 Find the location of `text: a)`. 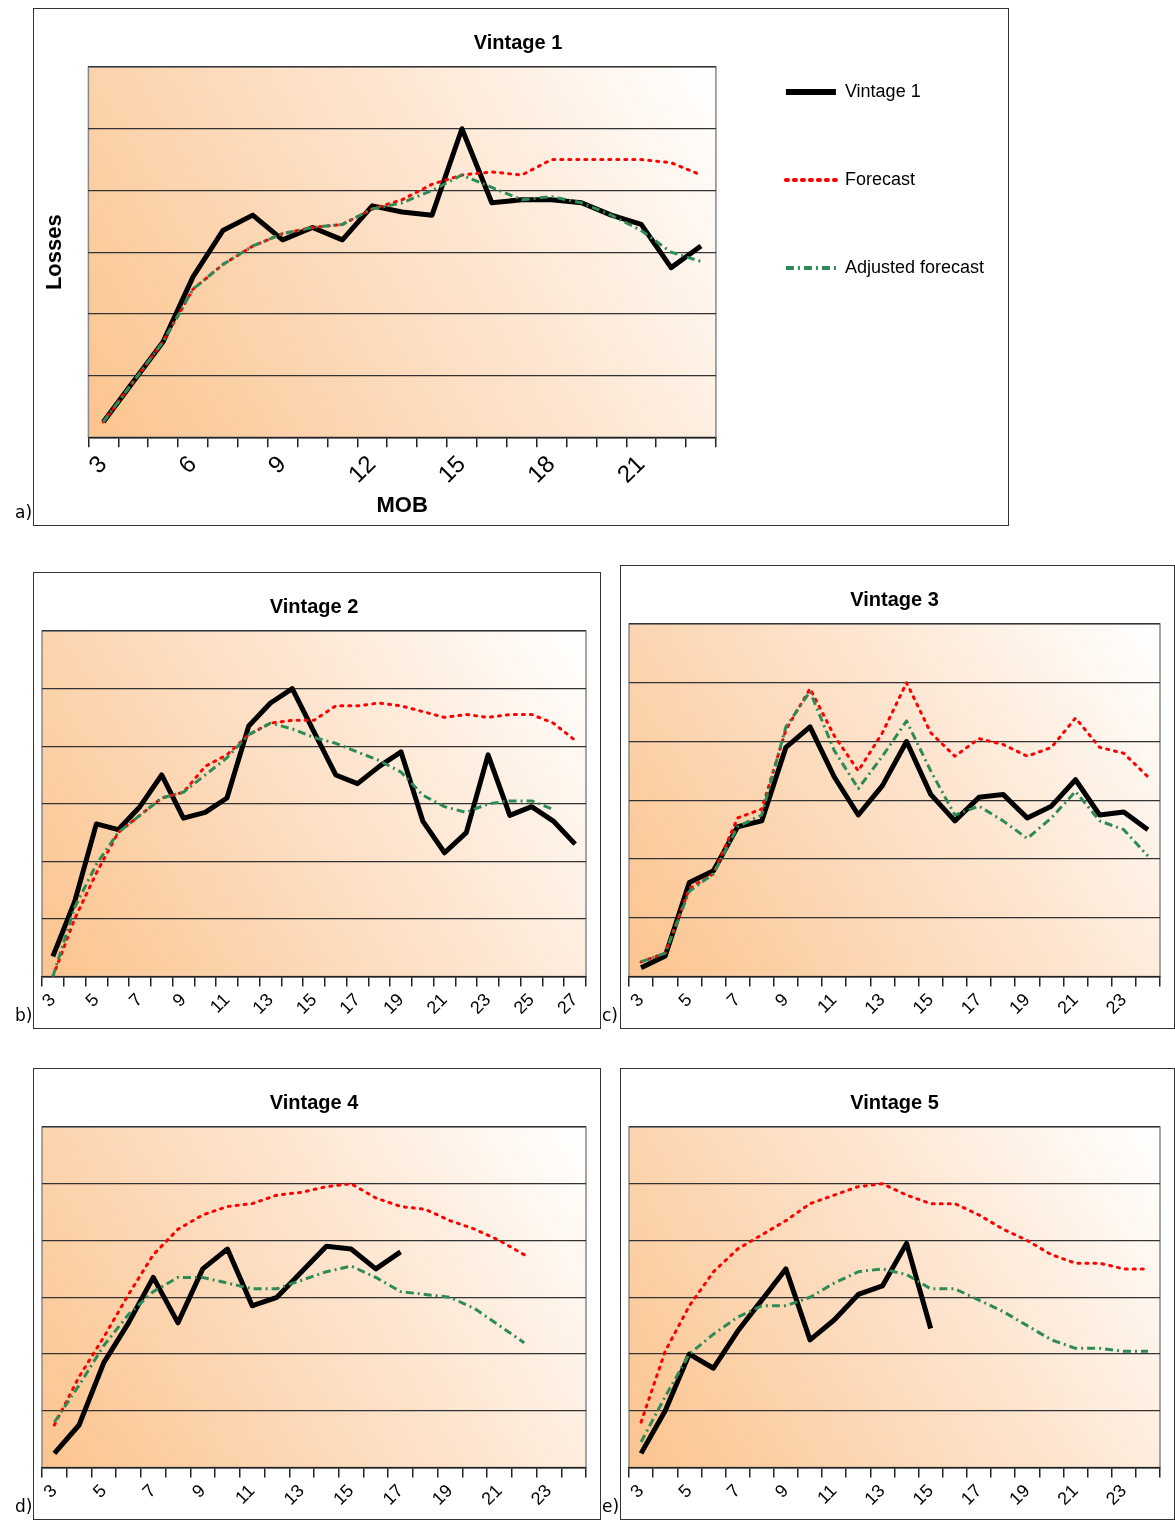

text: a) is located at coordinates (24, 512).